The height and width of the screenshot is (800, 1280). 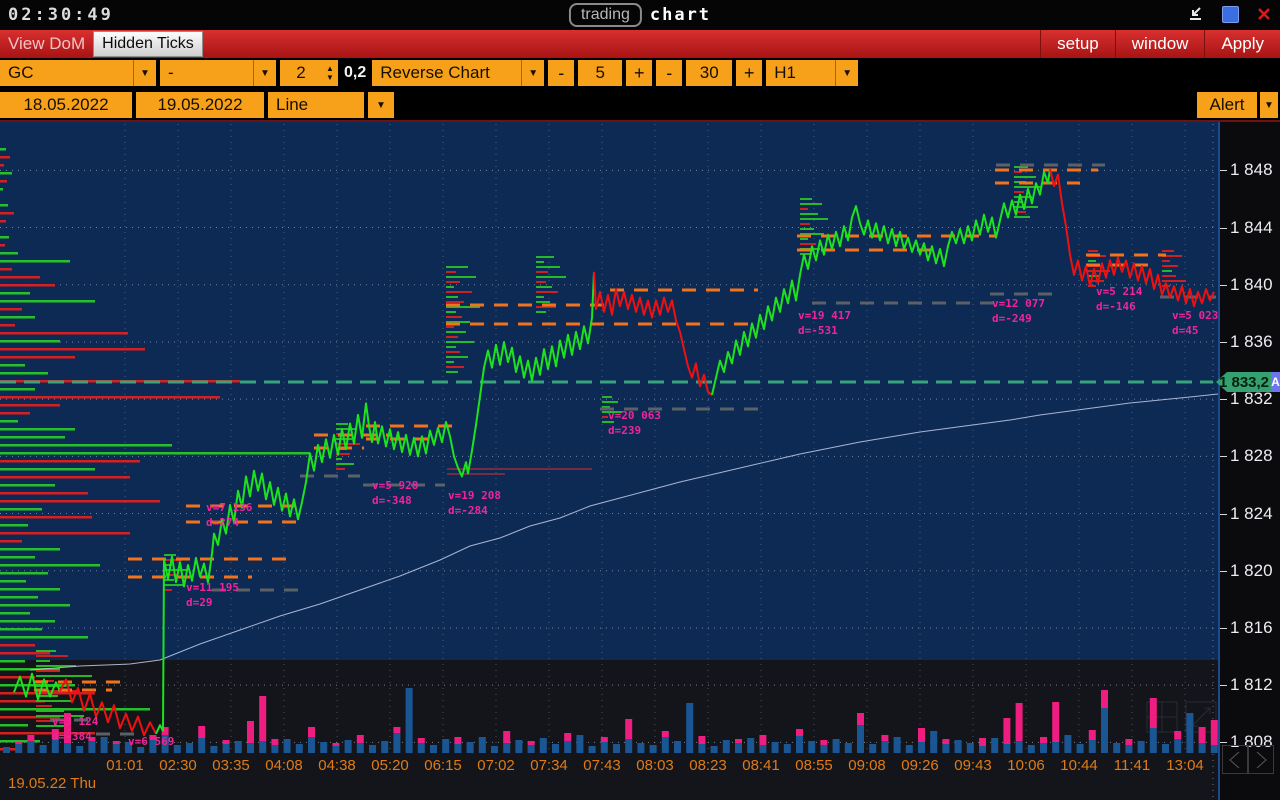 What do you see at coordinates (1251, 570) in the screenshot?
I see `price-axis-label: 1 820` at bounding box center [1251, 570].